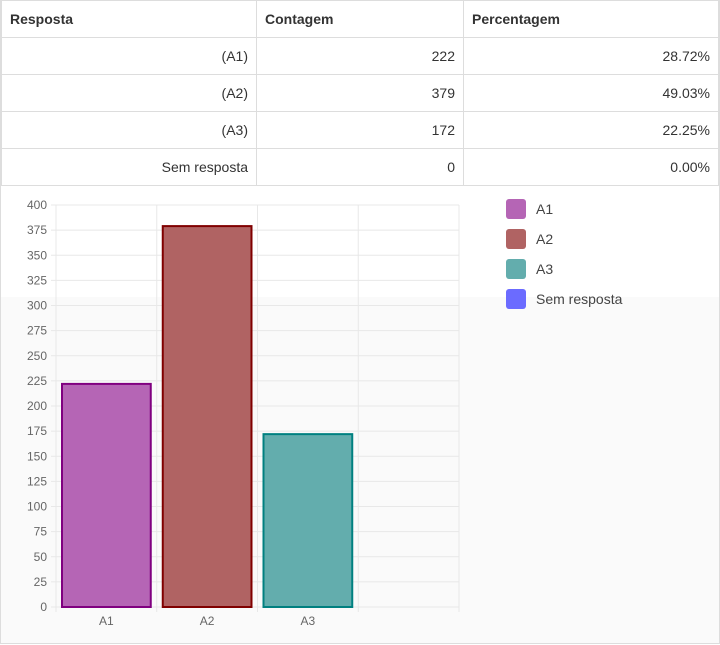 This screenshot has width=720, height=645. I want to click on header-resposta: Resposta, so click(129, 19).